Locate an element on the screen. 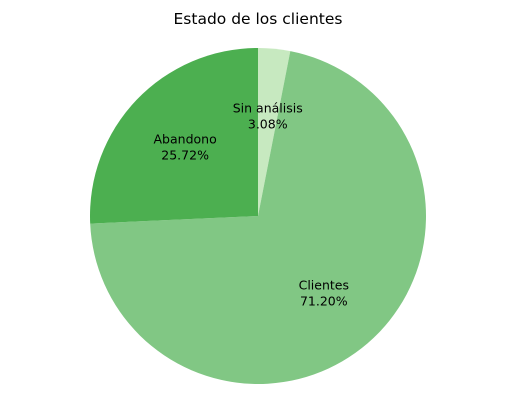 The width and height of the screenshot is (515, 411). pie-slice-sin-analisis is located at coordinates (274, 132).